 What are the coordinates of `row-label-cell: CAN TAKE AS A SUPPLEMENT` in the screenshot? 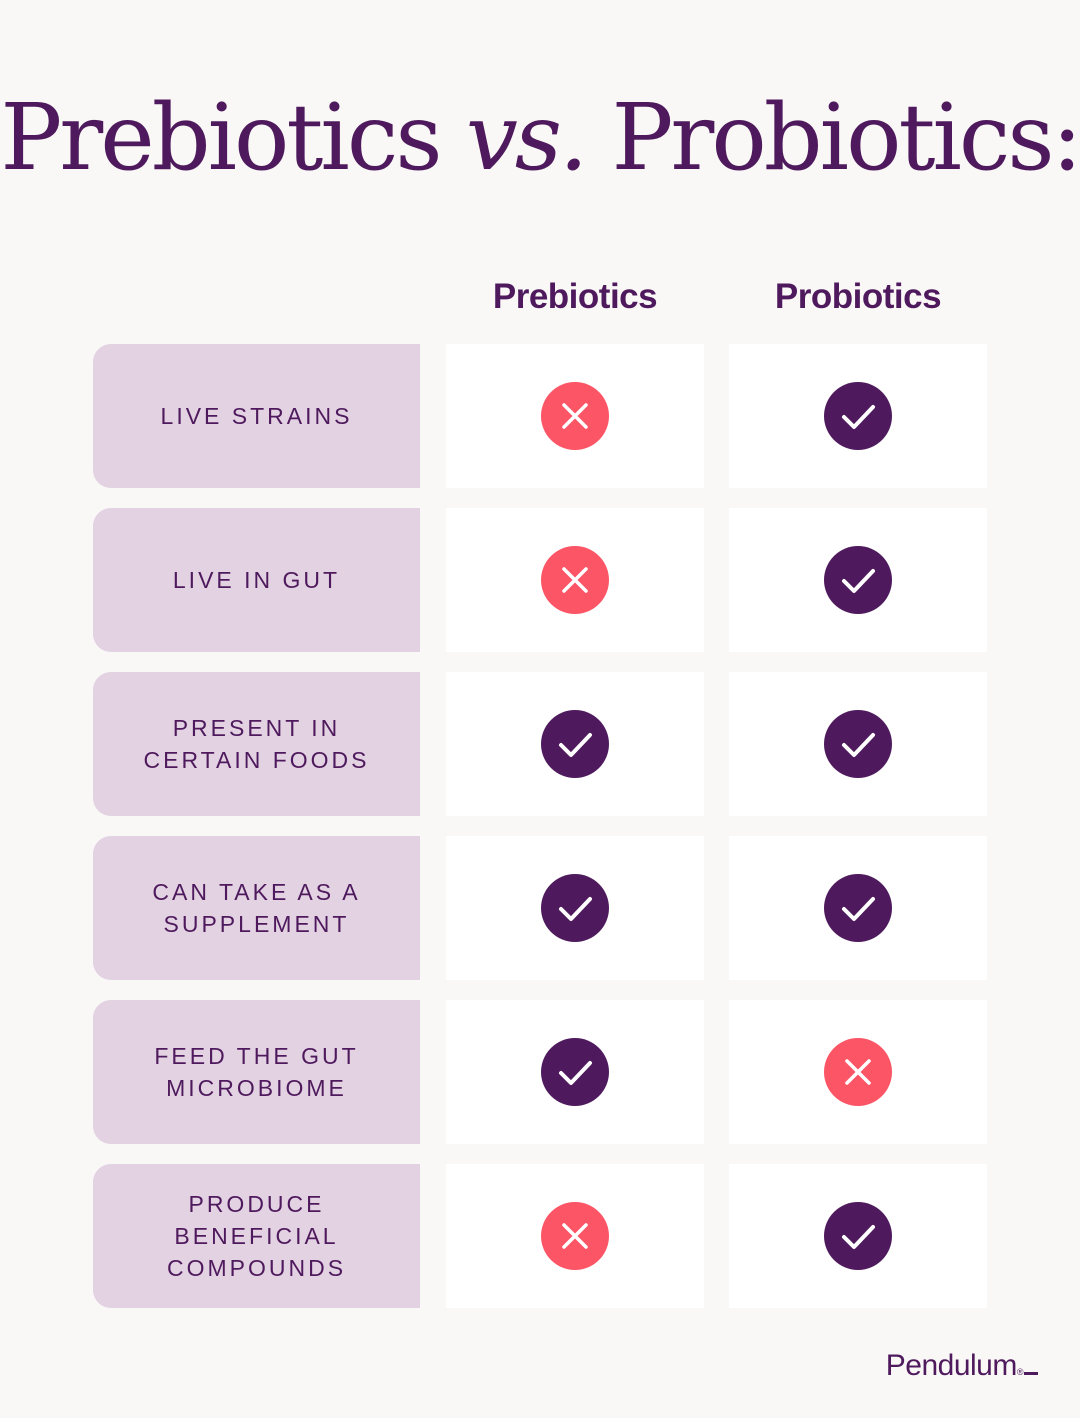 It's located at (256, 908).